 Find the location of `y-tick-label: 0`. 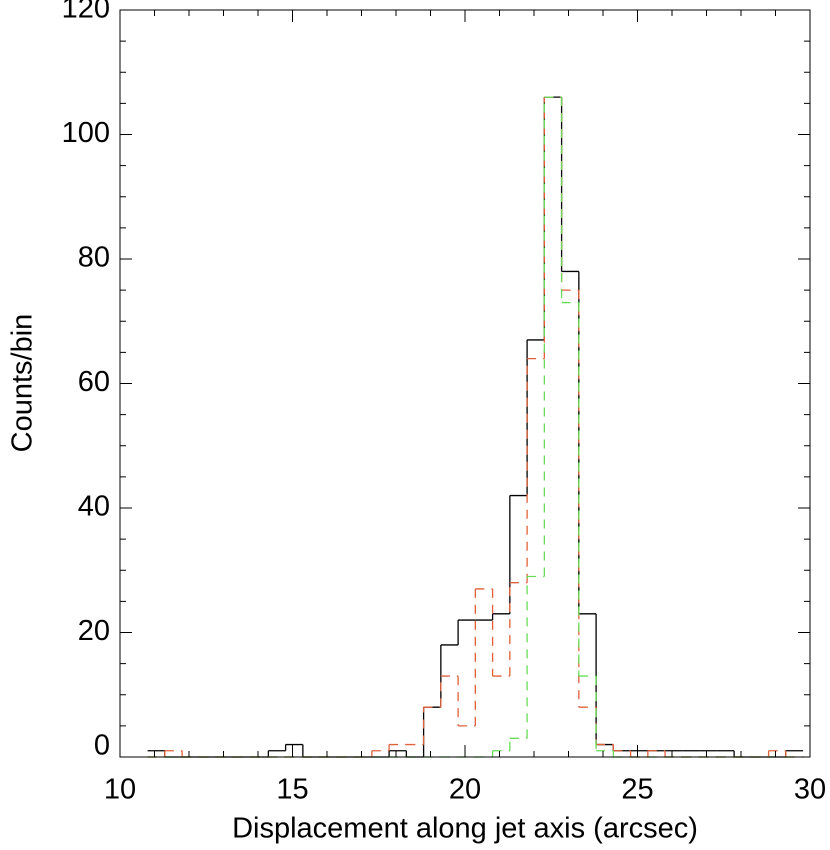

y-tick-label: 0 is located at coordinates (102, 746).